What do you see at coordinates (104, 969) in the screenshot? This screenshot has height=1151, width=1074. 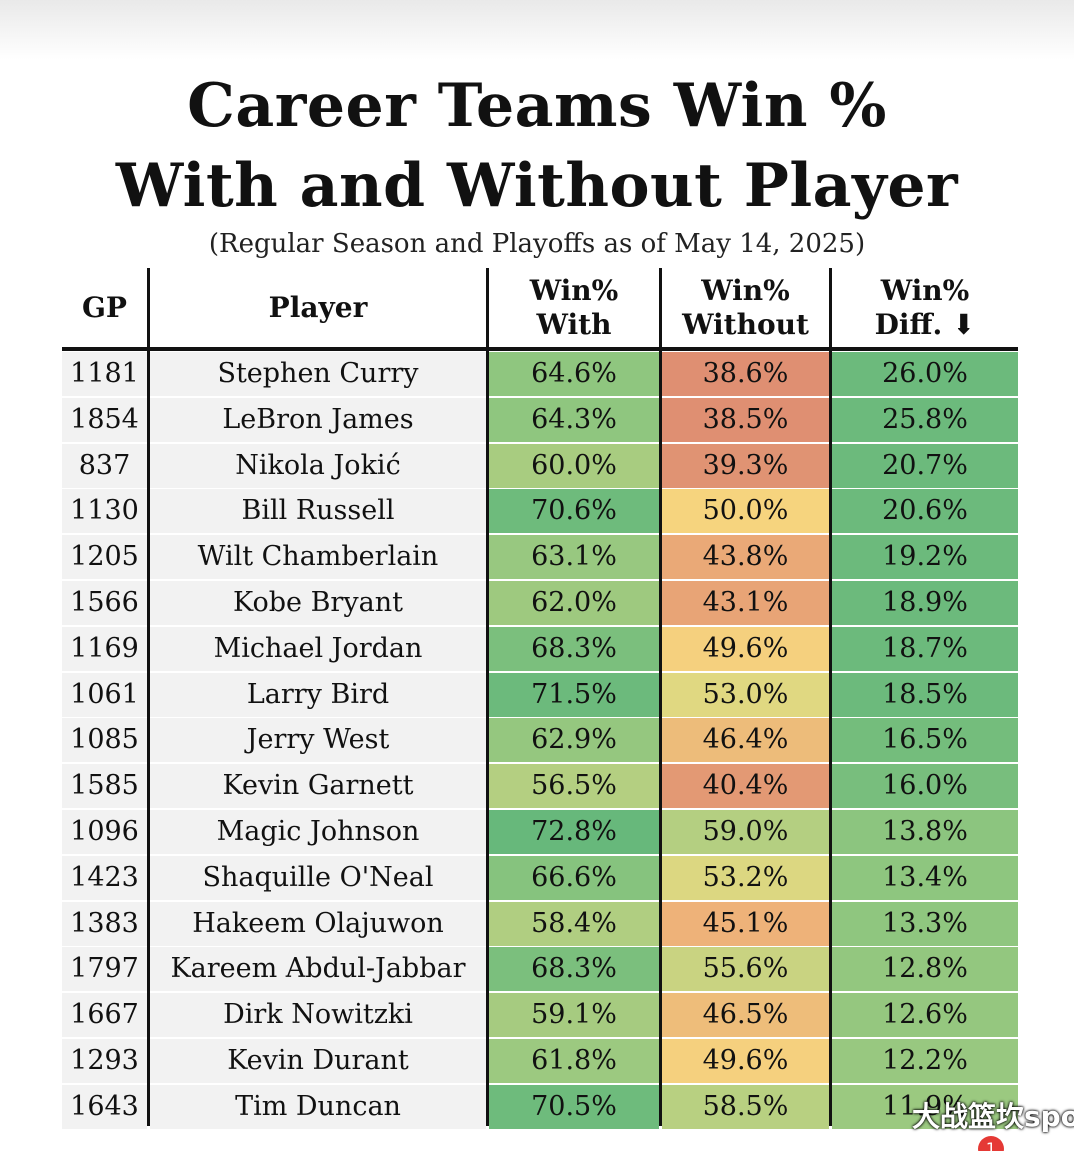 I see `cell-gp: 1797` at bounding box center [104, 969].